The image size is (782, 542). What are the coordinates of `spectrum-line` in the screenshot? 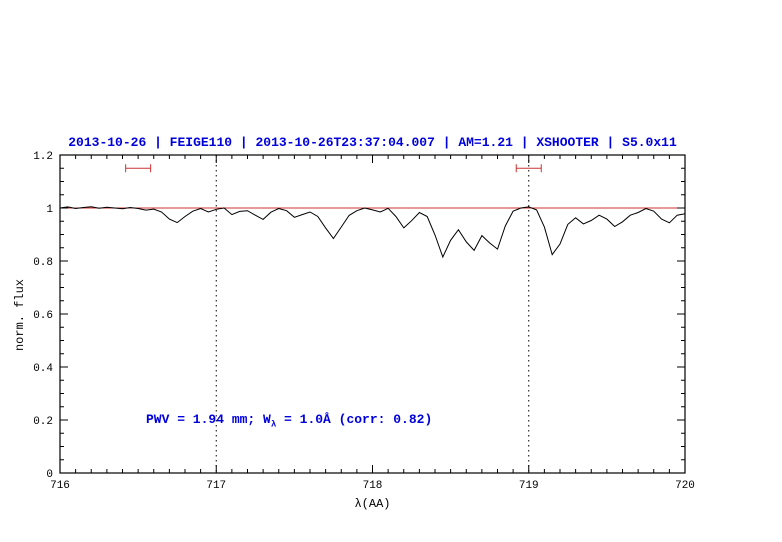 It's located at (372, 232).